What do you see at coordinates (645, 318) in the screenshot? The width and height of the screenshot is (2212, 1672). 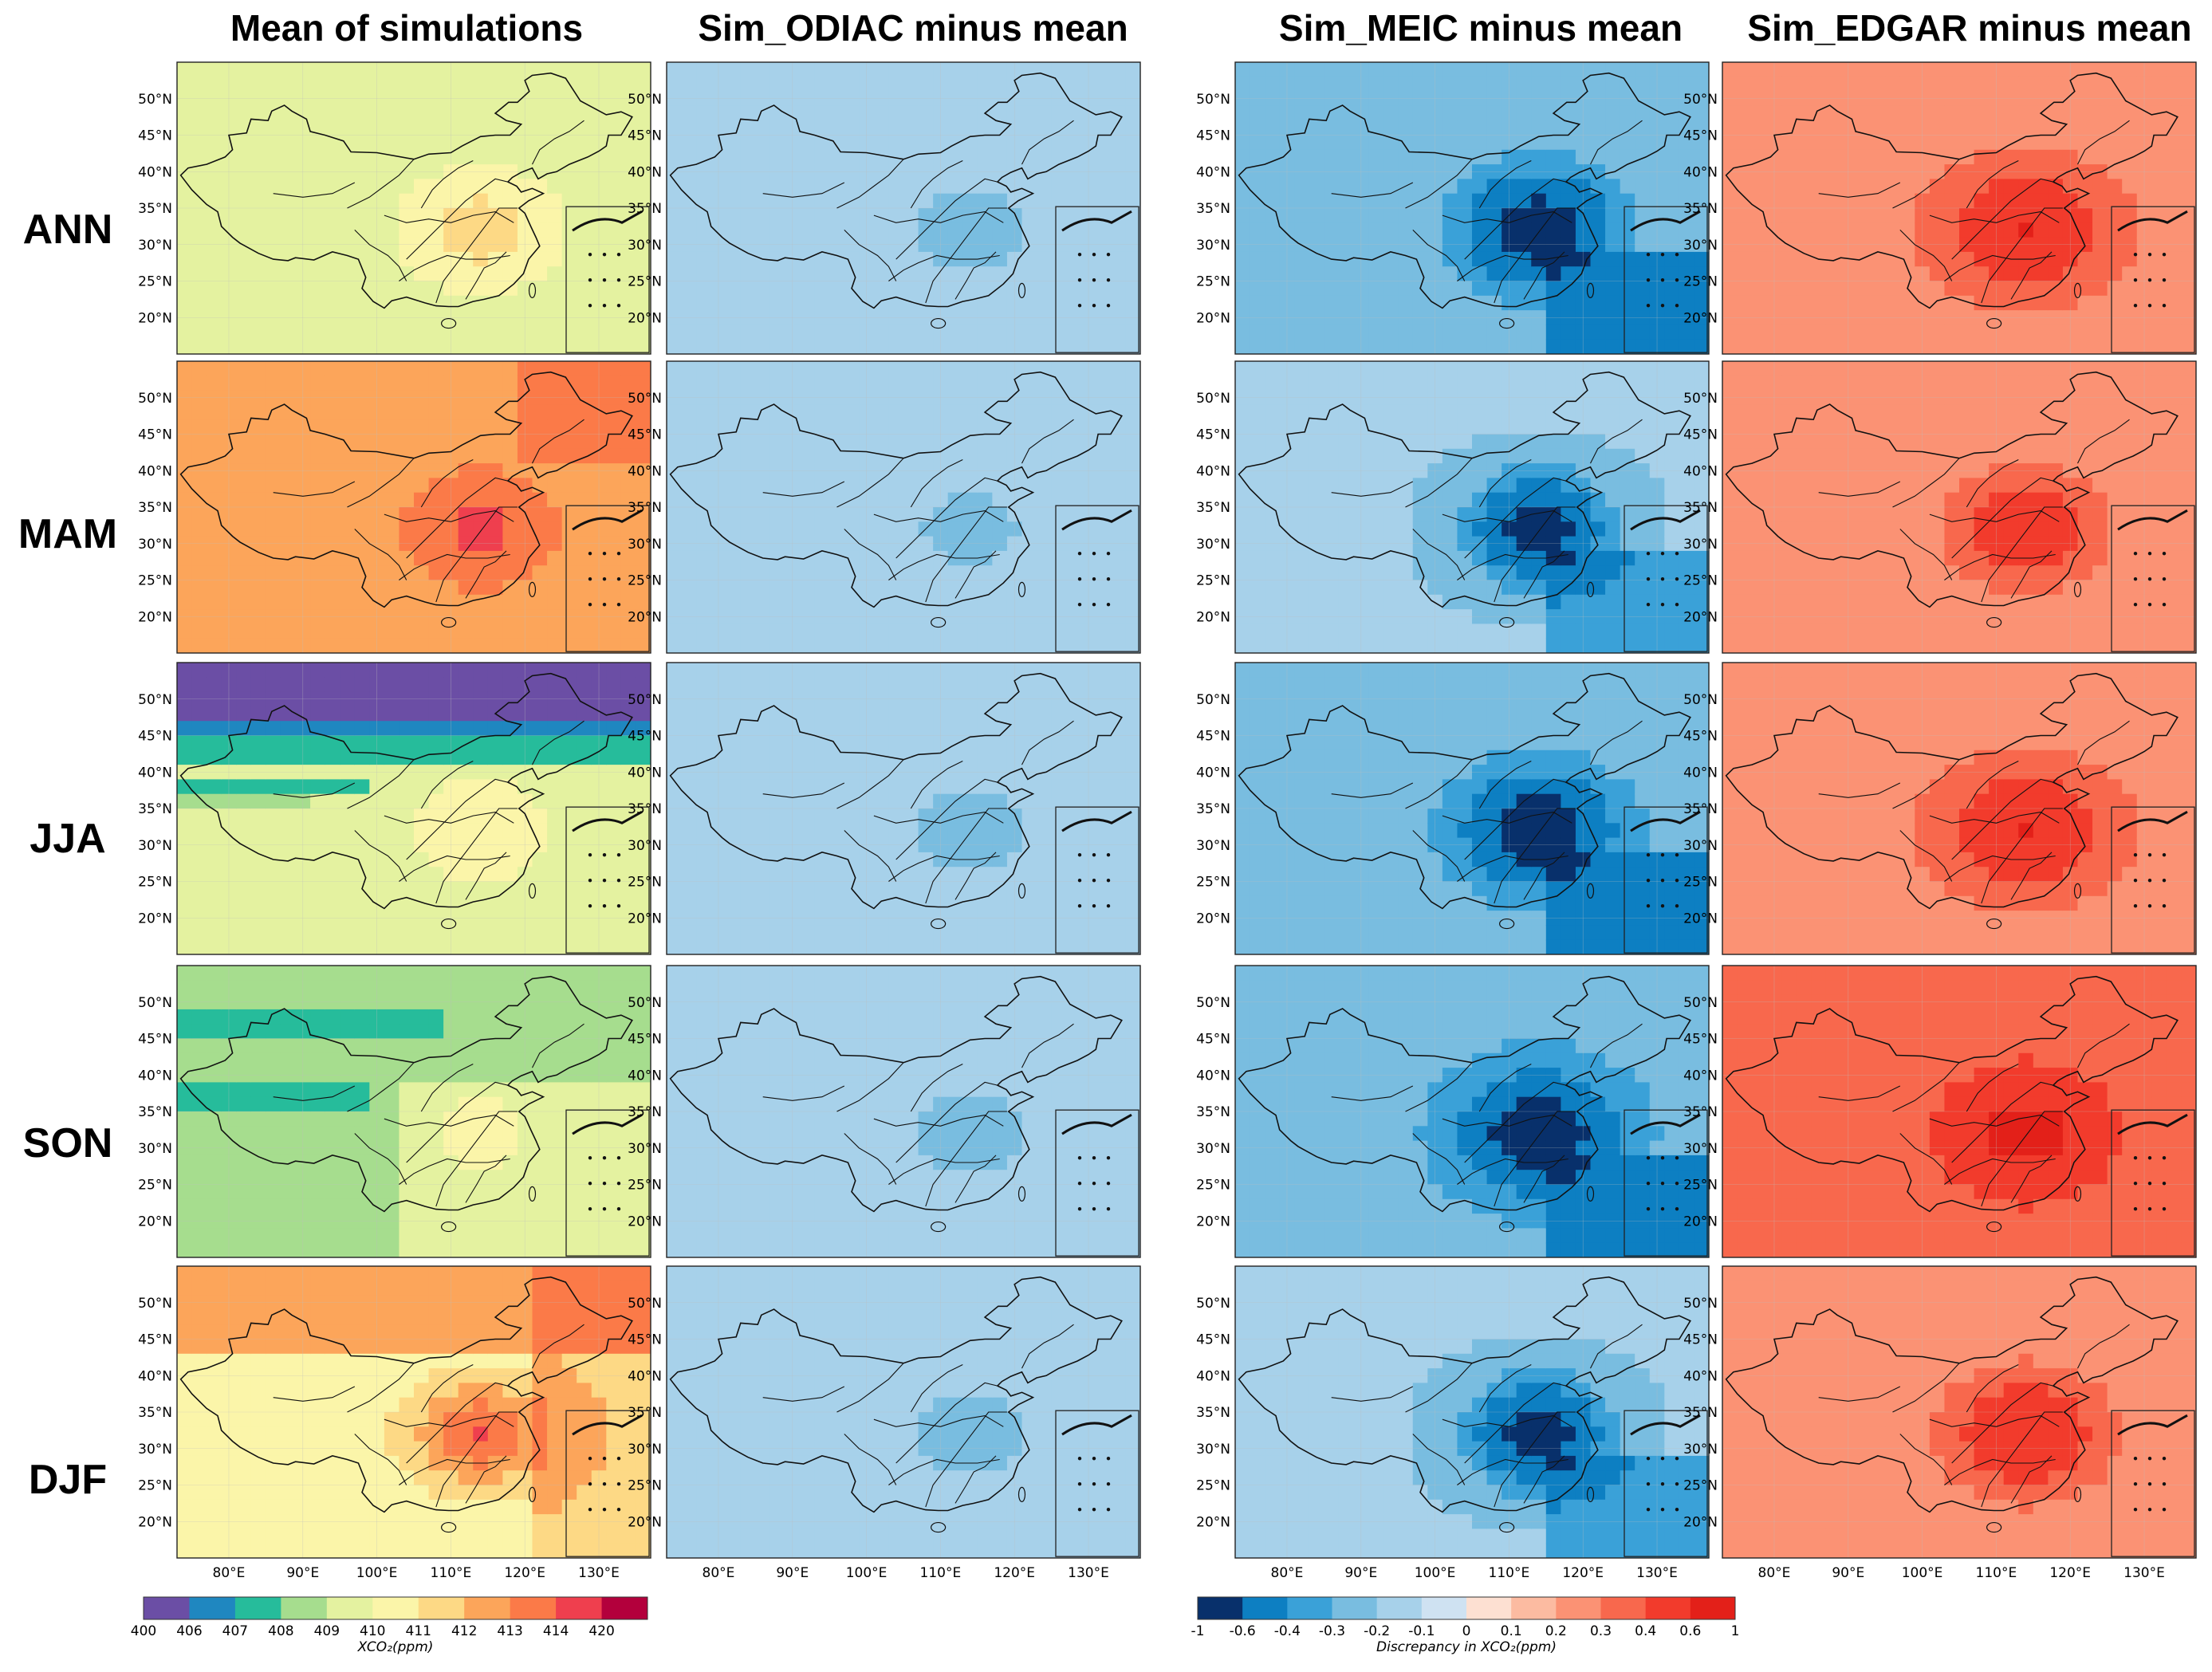 I see `lat-tick-label: 20°N` at bounding box center [645, 318].